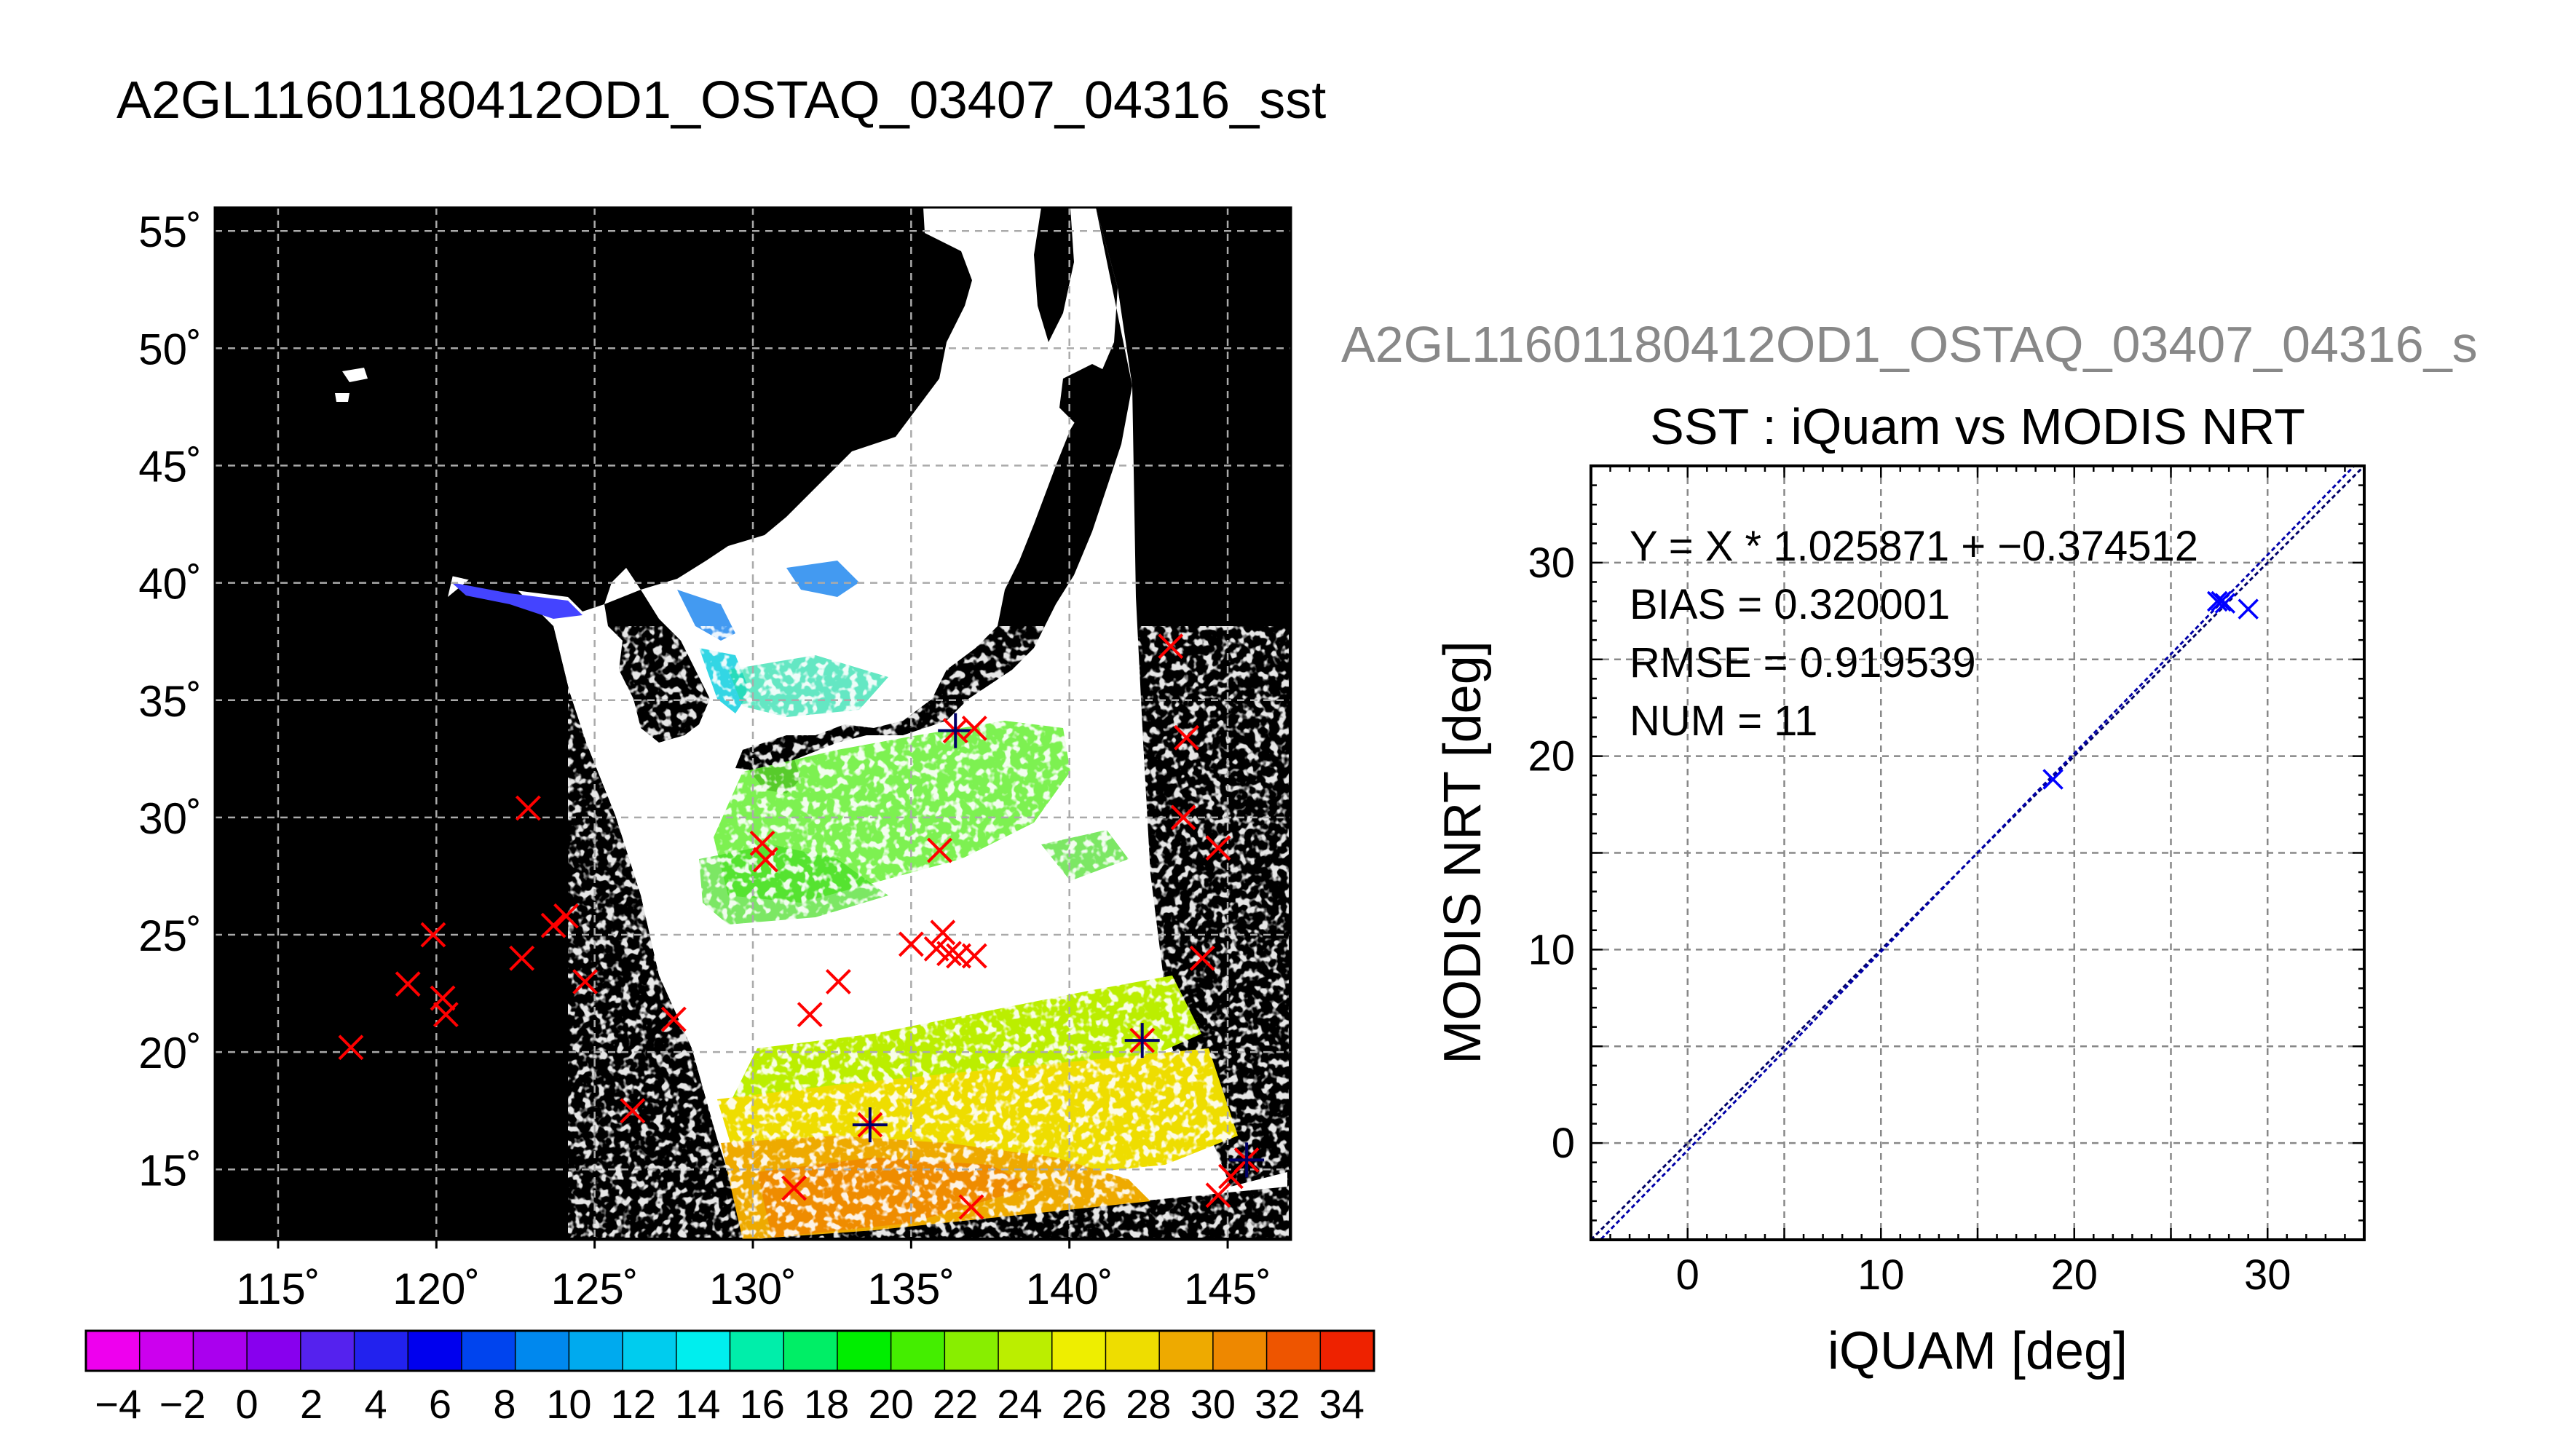  I want to click on page-title: A2GL11601180412OD1_OSTAQ_03407_04316_sst, so click(721, 100).